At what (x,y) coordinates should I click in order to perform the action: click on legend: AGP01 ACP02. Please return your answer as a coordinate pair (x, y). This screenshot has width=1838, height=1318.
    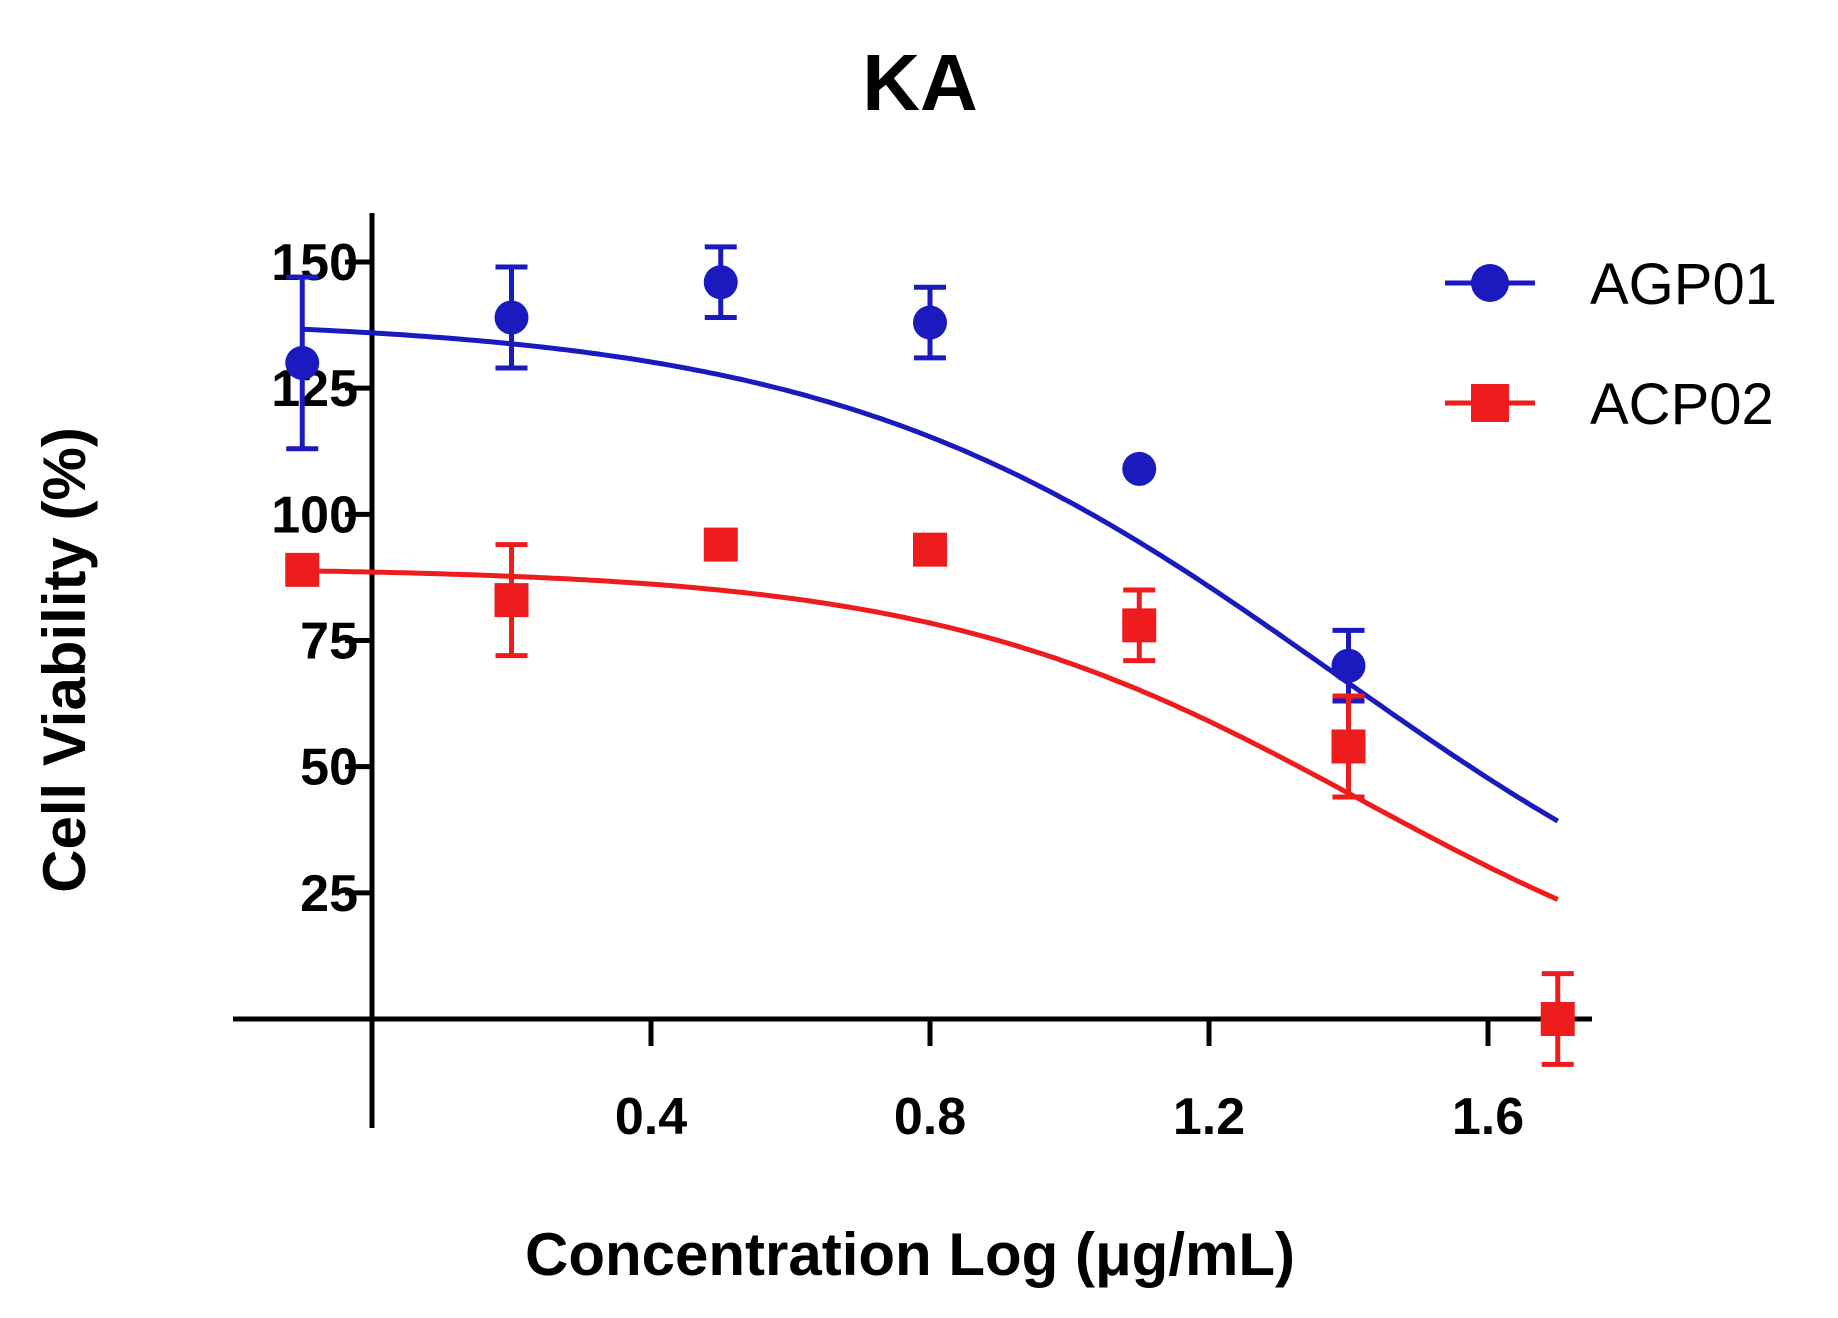
    Looking at the image, I should click on (1611, 344).